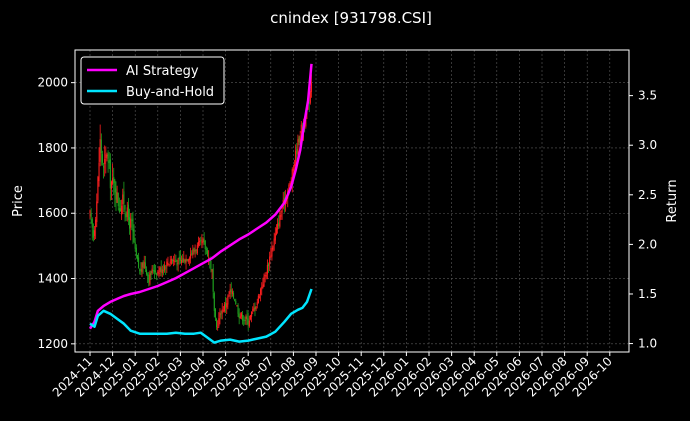 The height and width of the screenshot is (421, 690). I want to click on legend-label-ai-strategy: AI Strategy, so click(162, 71).